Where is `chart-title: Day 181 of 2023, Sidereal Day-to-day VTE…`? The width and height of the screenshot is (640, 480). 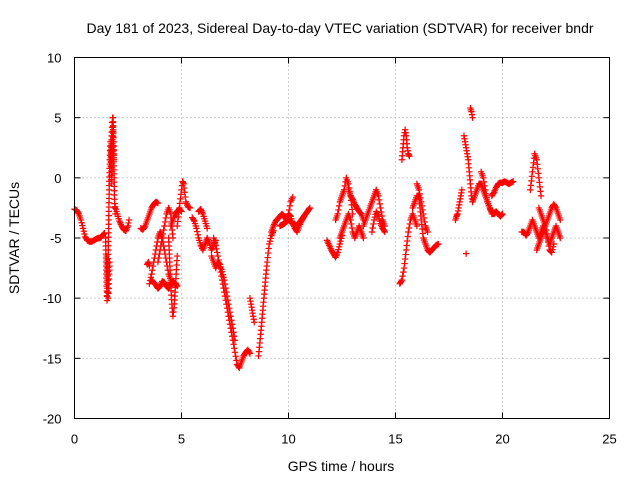 chart-title: Day 181 of 2023, Sidereal Day-to-day VTE… is located at coordinates (339, 28).